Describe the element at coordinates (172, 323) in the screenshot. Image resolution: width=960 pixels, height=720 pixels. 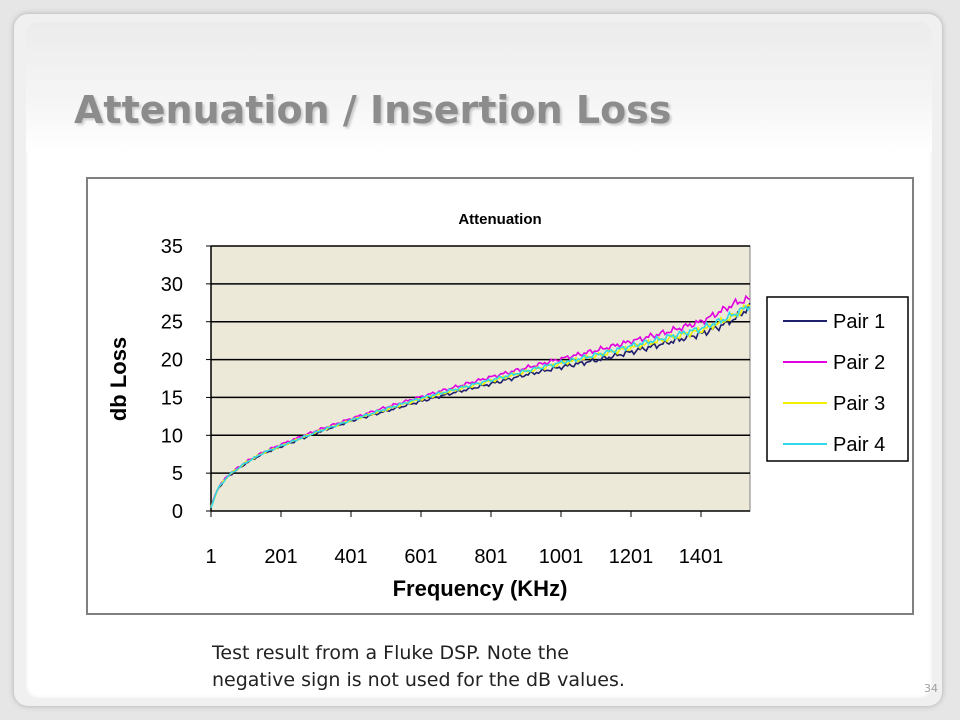
I see `y-tick-label: 25` at that location.